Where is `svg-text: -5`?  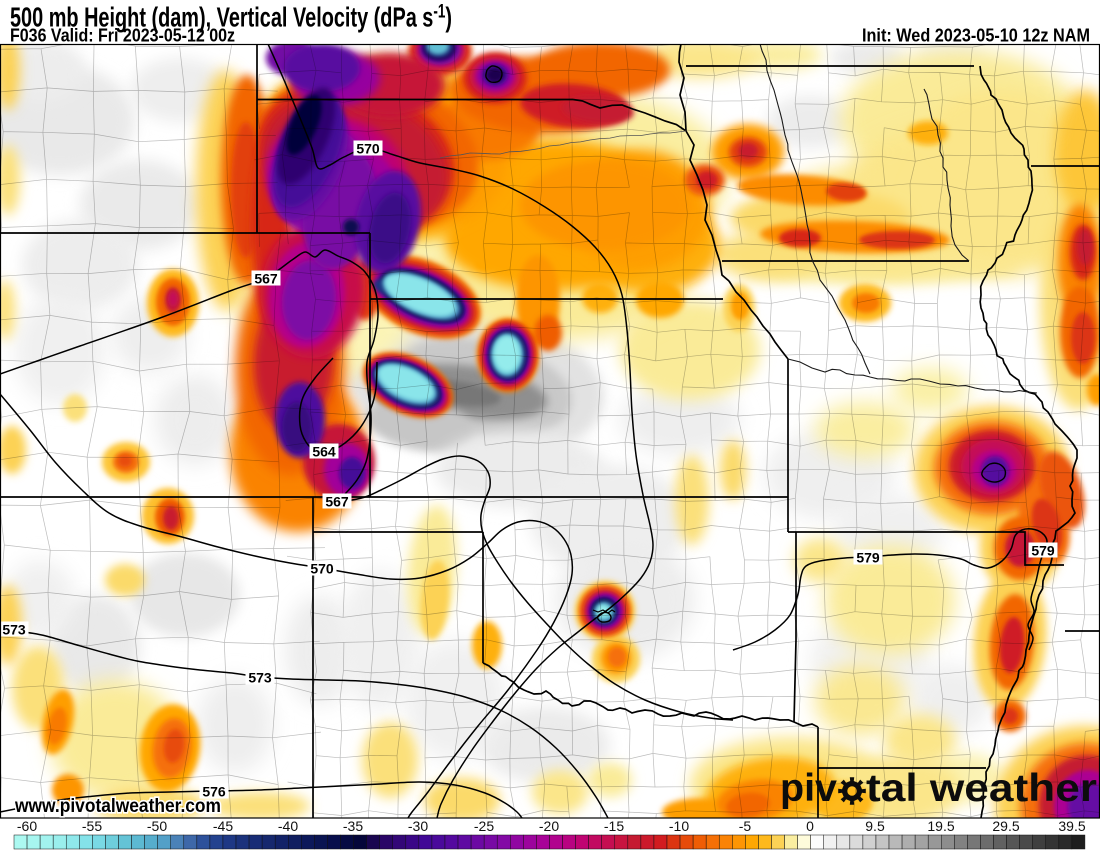
svg-text: -5 is located at coordinates (745, 826).